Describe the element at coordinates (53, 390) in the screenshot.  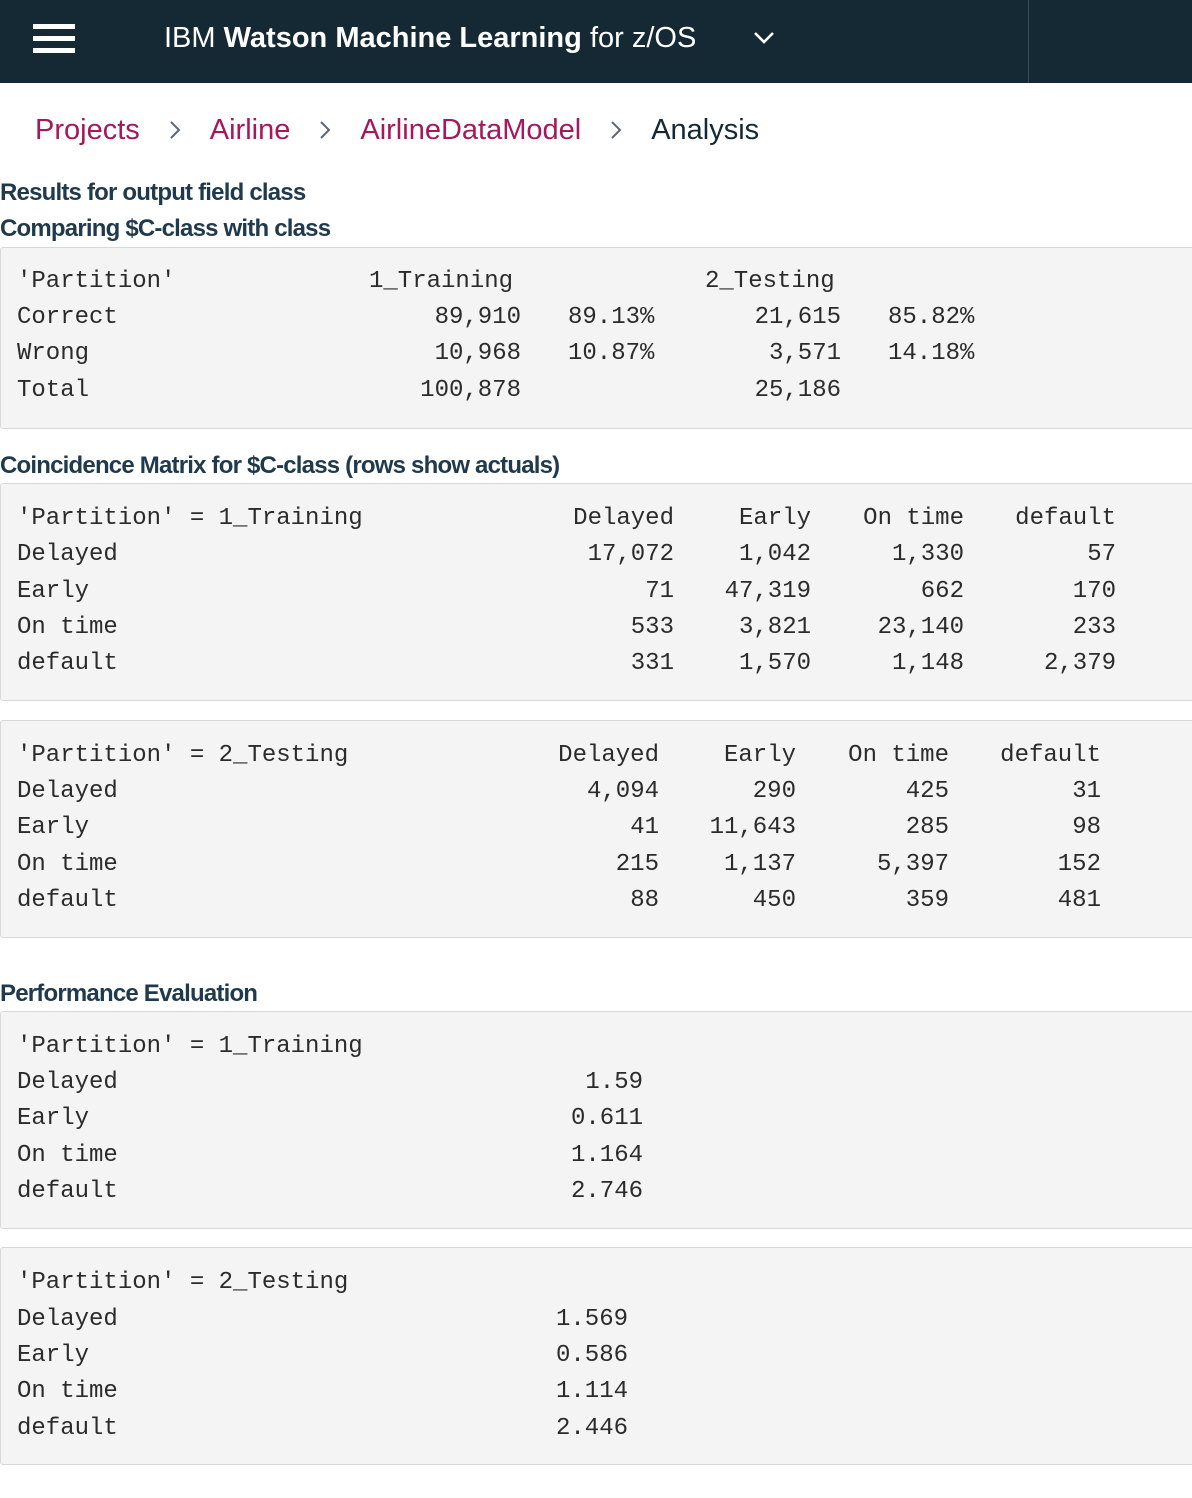
I see `row-label: Total` at that location.